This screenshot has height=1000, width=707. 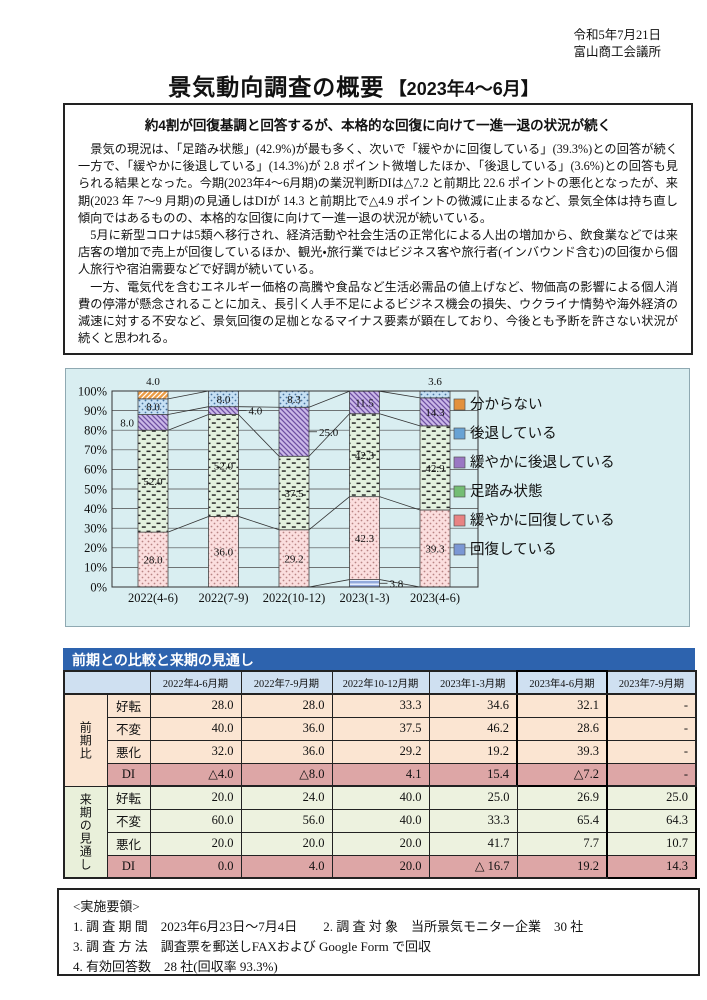 What do you see at coordinates (562, 820) in the screenshot?
I see `table-cell: 65.4` at bounding box center [562, 820].